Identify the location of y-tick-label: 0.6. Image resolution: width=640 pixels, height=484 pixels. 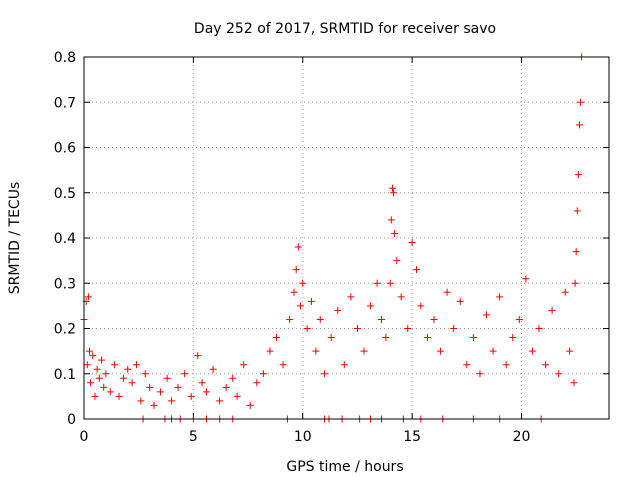
(65, 149).